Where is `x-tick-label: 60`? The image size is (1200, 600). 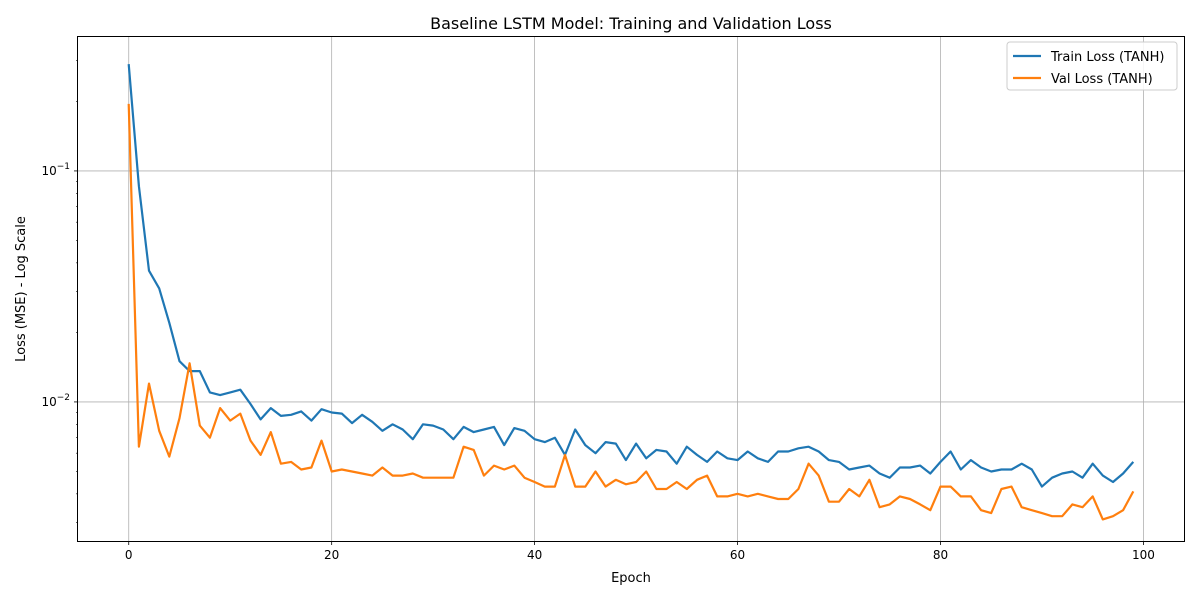
x-tick-label: 60 is located at coordinates (737, 555).